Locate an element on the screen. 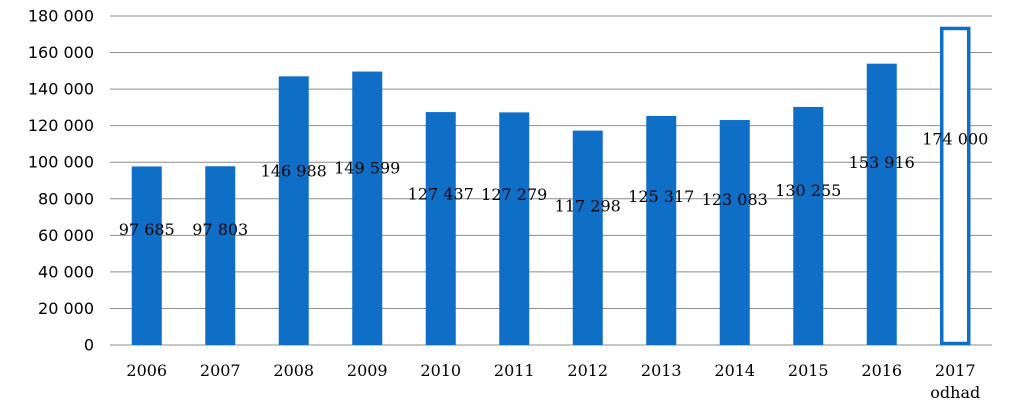 The image size is (1024, 406). data-label: 123 083 is located at coordinates (735, 199).